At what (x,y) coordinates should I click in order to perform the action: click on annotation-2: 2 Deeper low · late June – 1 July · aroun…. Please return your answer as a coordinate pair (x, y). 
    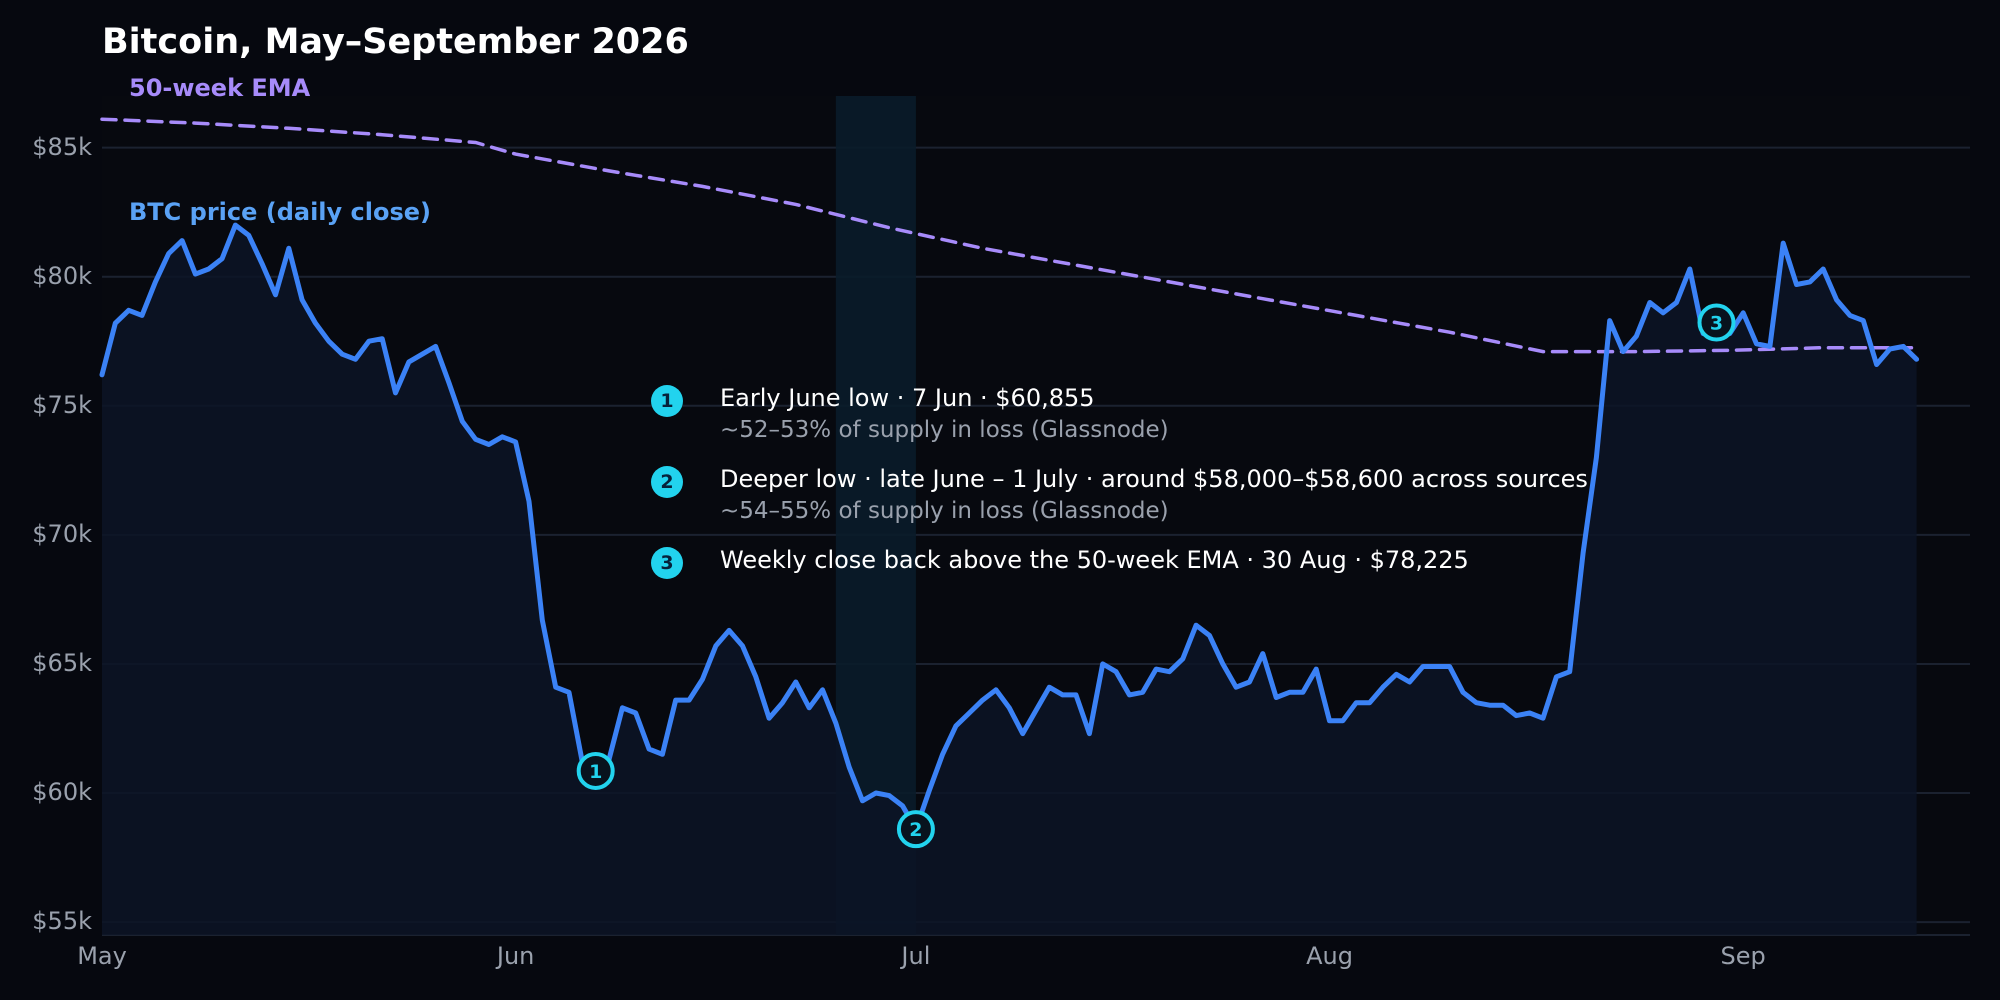
    Looking at the image, I should click on (1198, 495).